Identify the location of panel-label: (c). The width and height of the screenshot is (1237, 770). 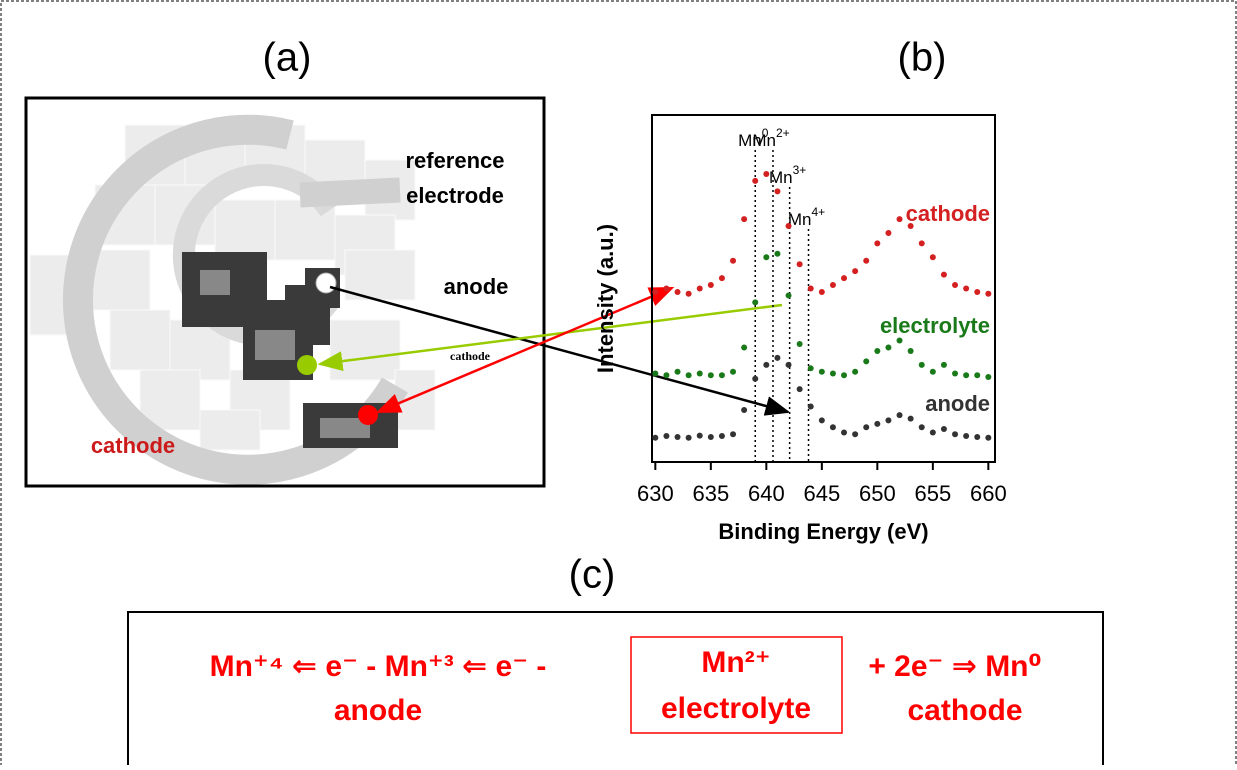
(592, 575).